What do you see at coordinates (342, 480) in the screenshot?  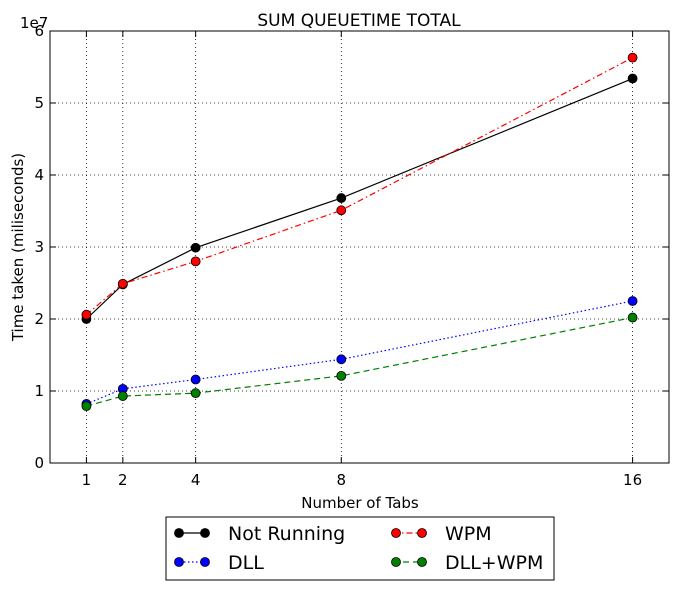 I see `x-tick-label: 8` at bounding box center [342, 480].